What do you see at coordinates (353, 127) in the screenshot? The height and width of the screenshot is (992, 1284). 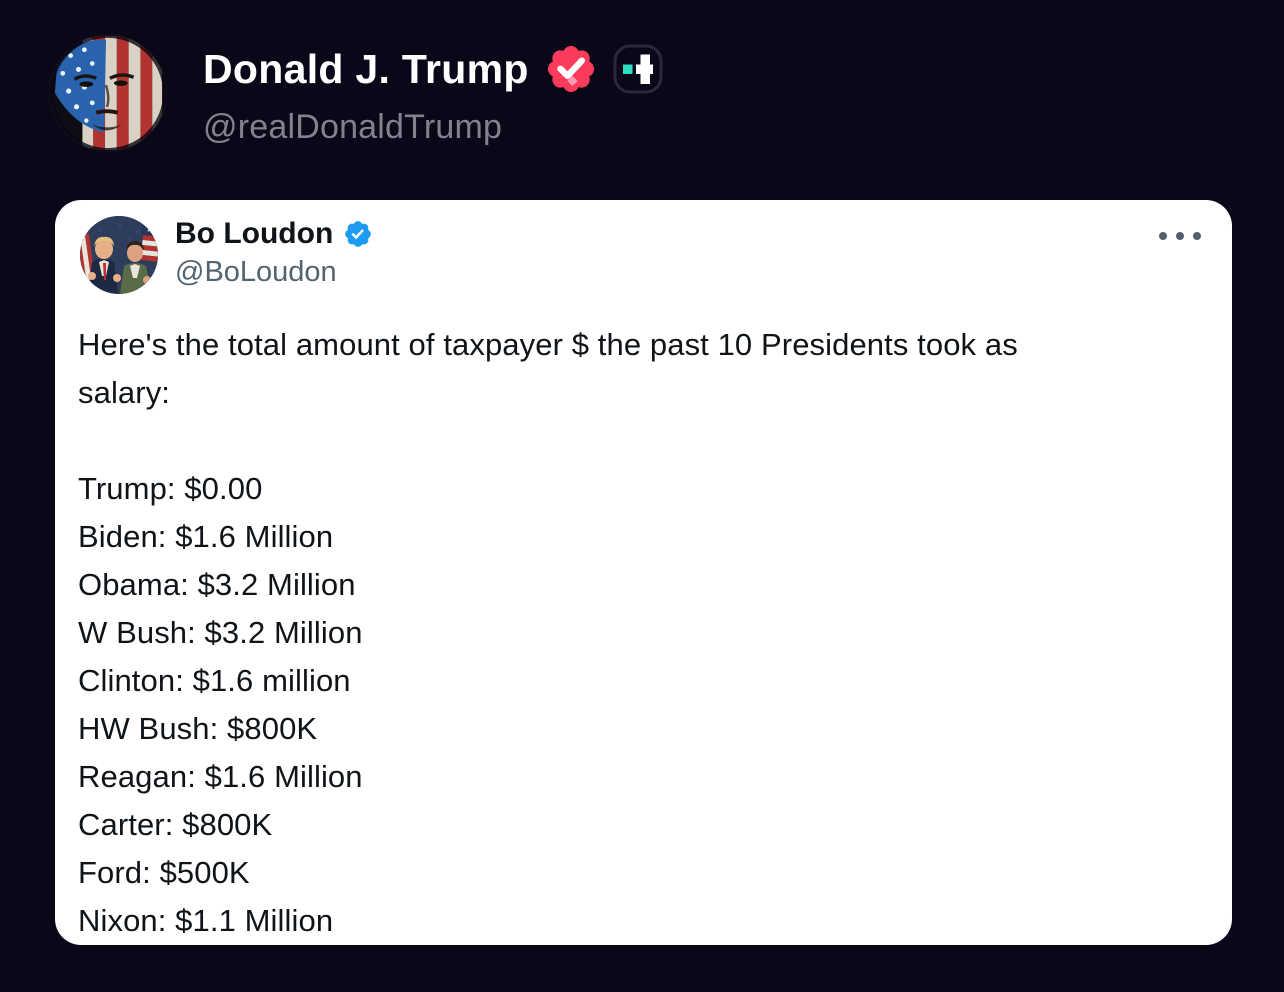 I see `author-handle: @realDonaldTrump` at bounding box center [353, 127].